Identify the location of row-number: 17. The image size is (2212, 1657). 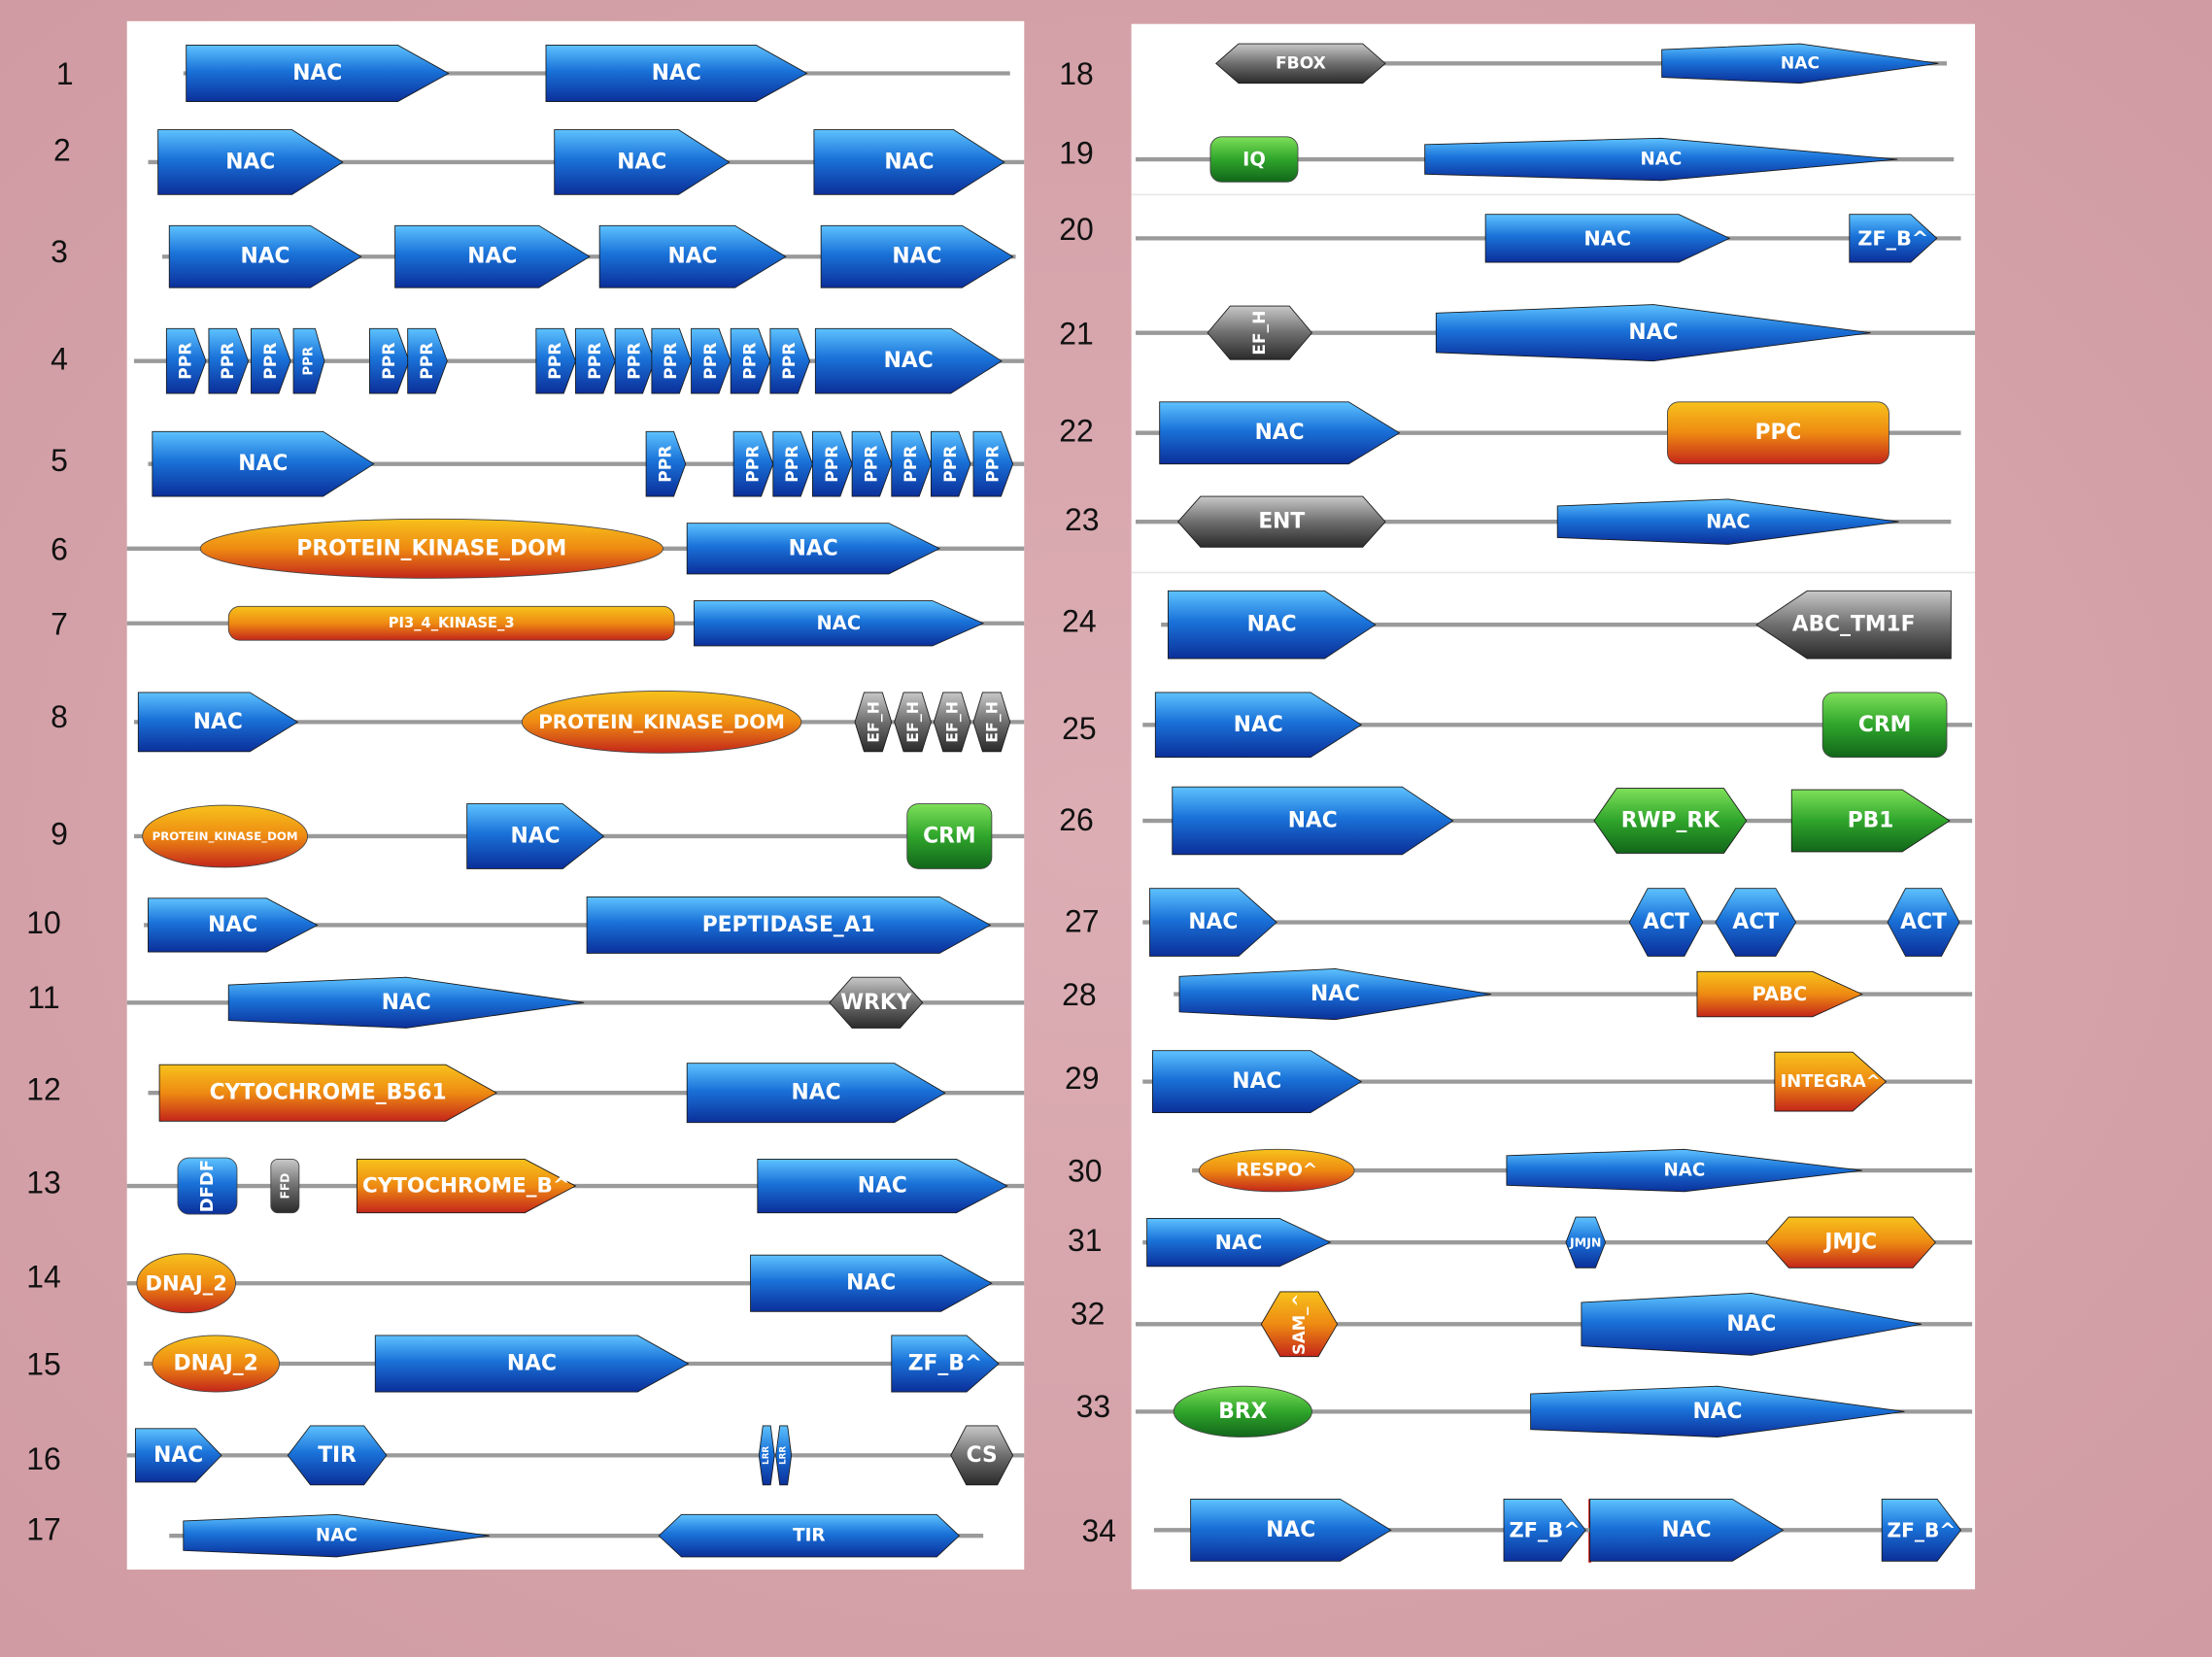
(44, 1528).